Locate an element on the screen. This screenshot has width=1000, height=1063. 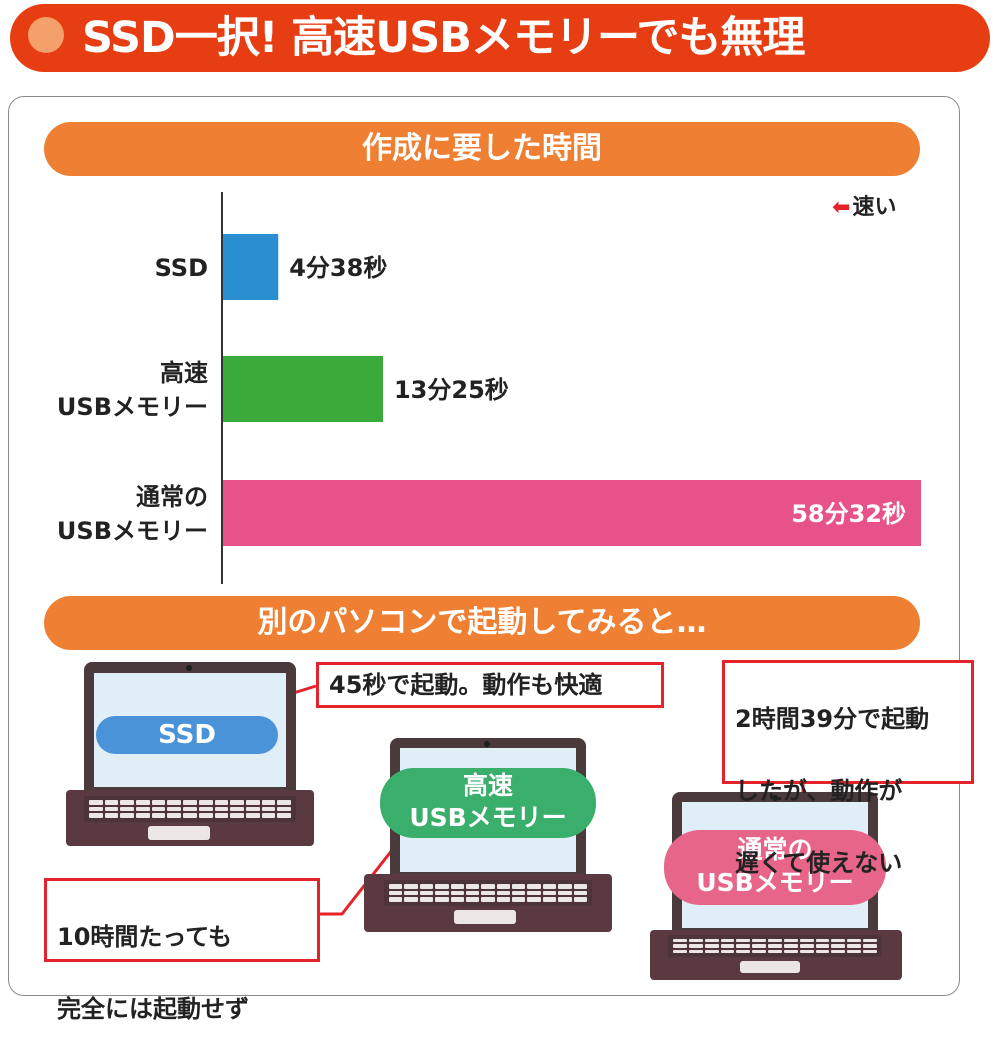
value-label-0: 4分38秒 is located at coordinates (338, 268).